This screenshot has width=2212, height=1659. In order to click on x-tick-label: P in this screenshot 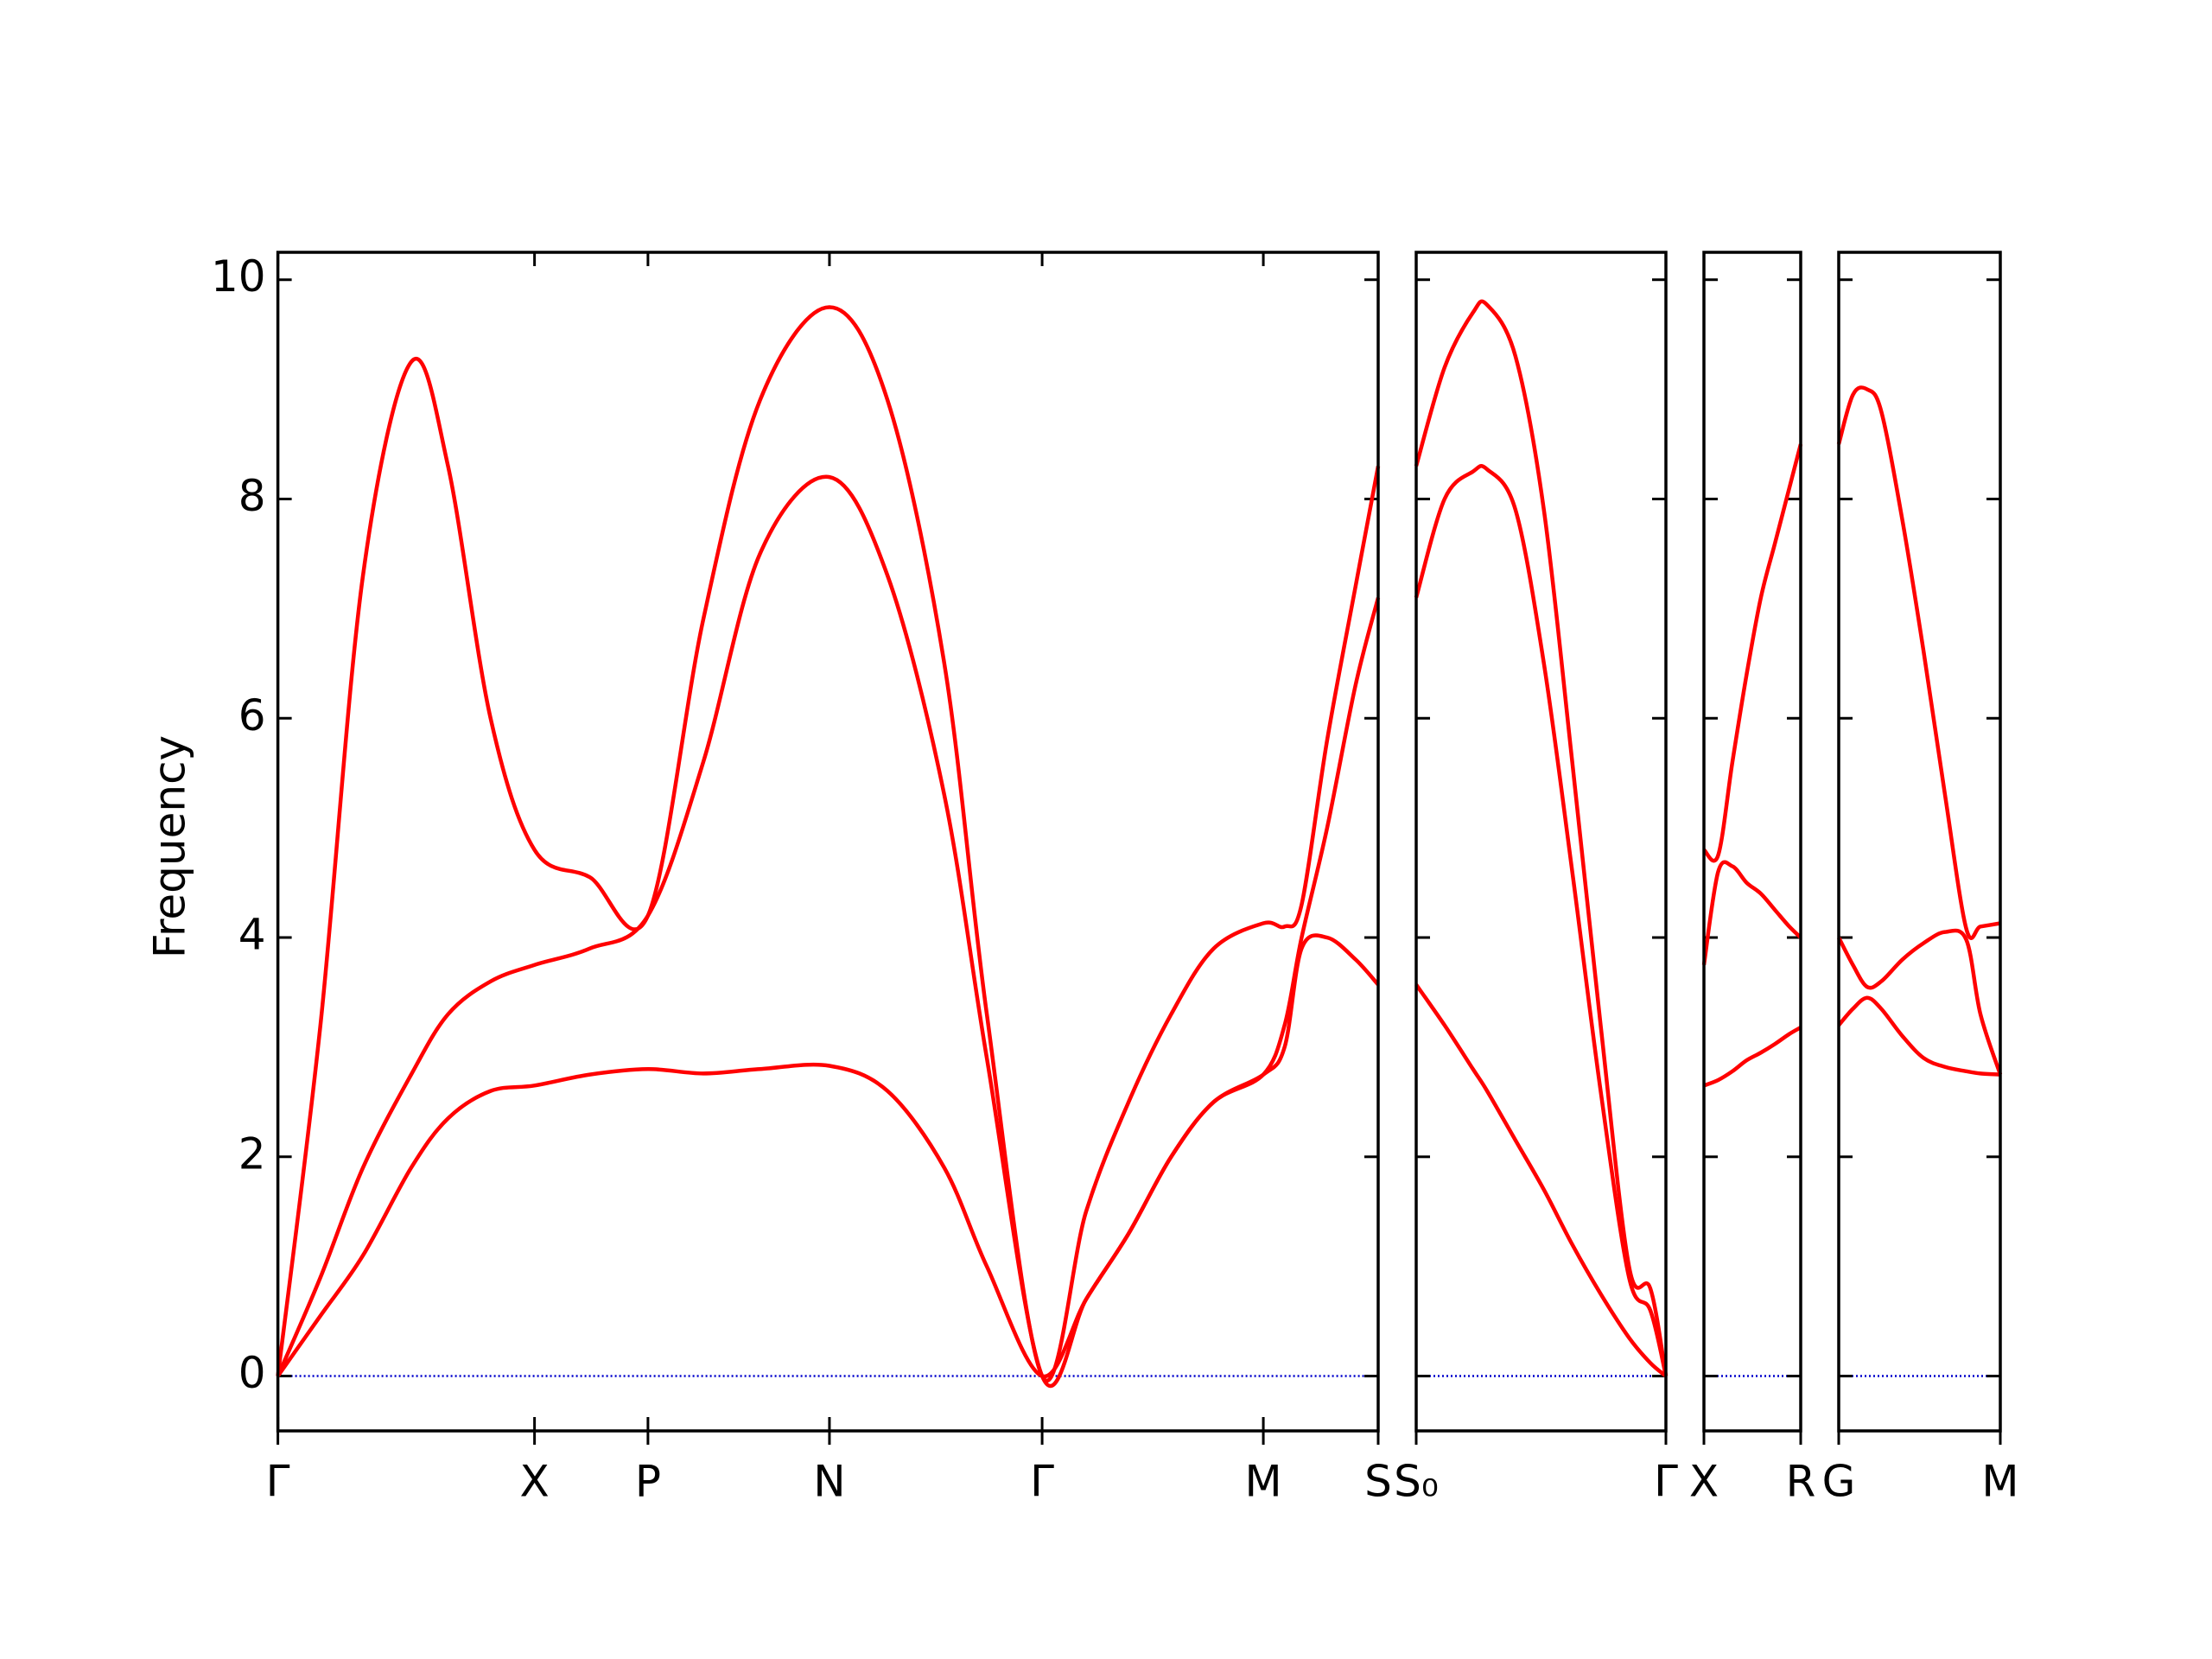, I will do `click(648, 1482)`.